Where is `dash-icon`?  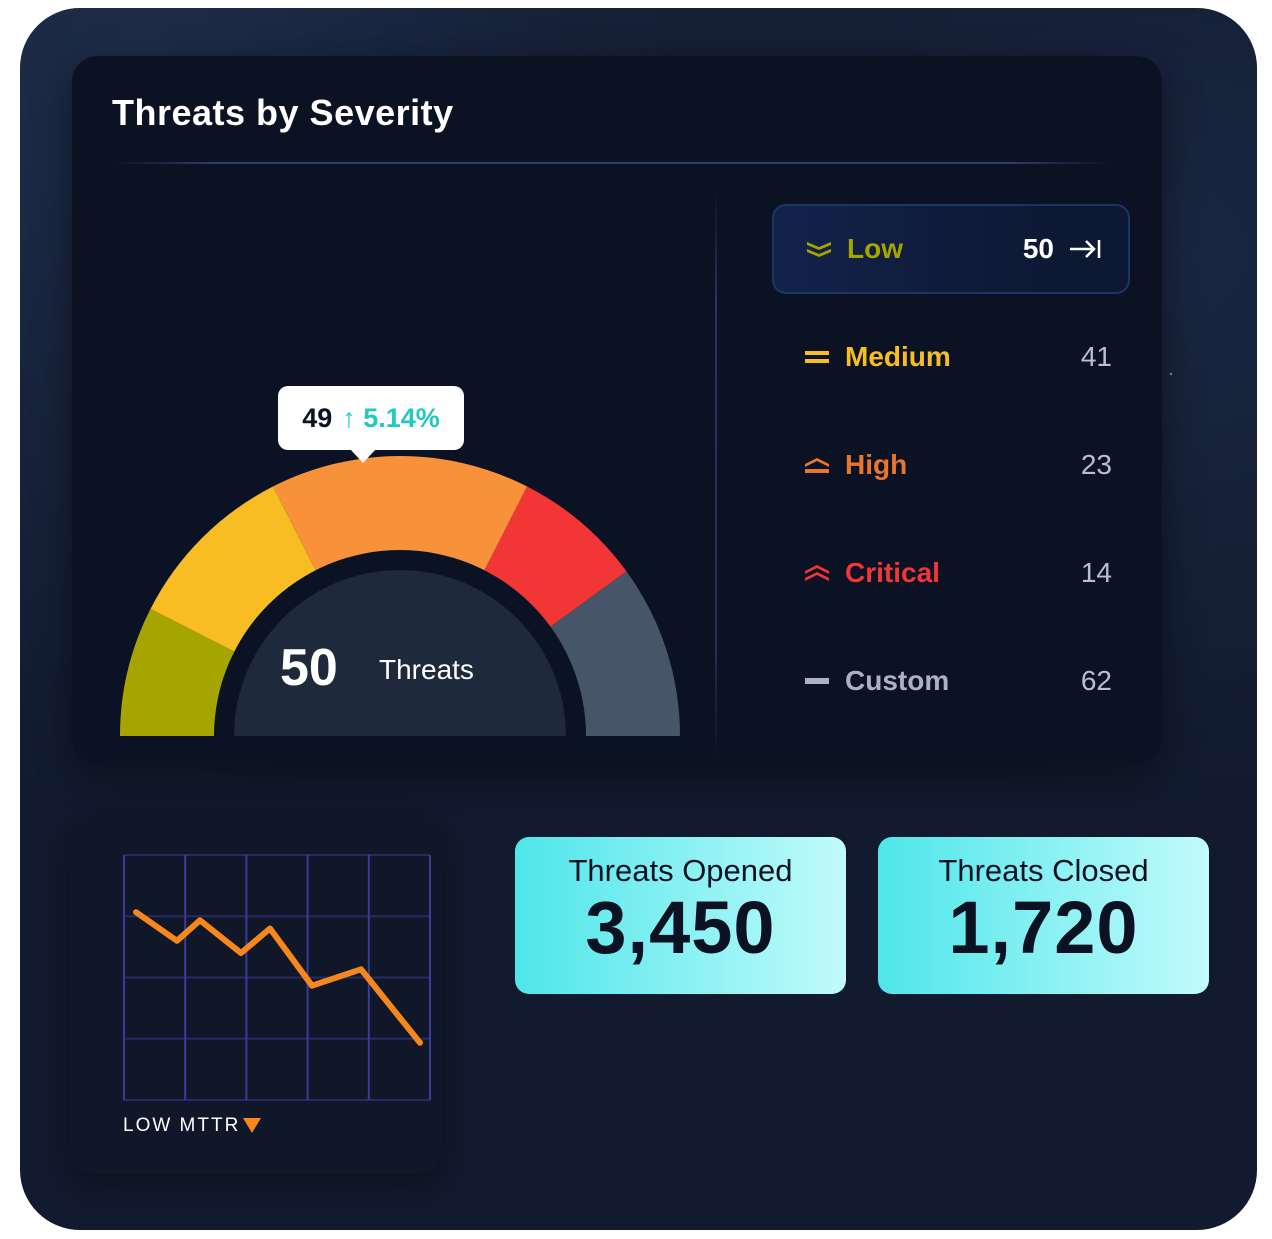 dash-icon is located at coordinates (817, 681).